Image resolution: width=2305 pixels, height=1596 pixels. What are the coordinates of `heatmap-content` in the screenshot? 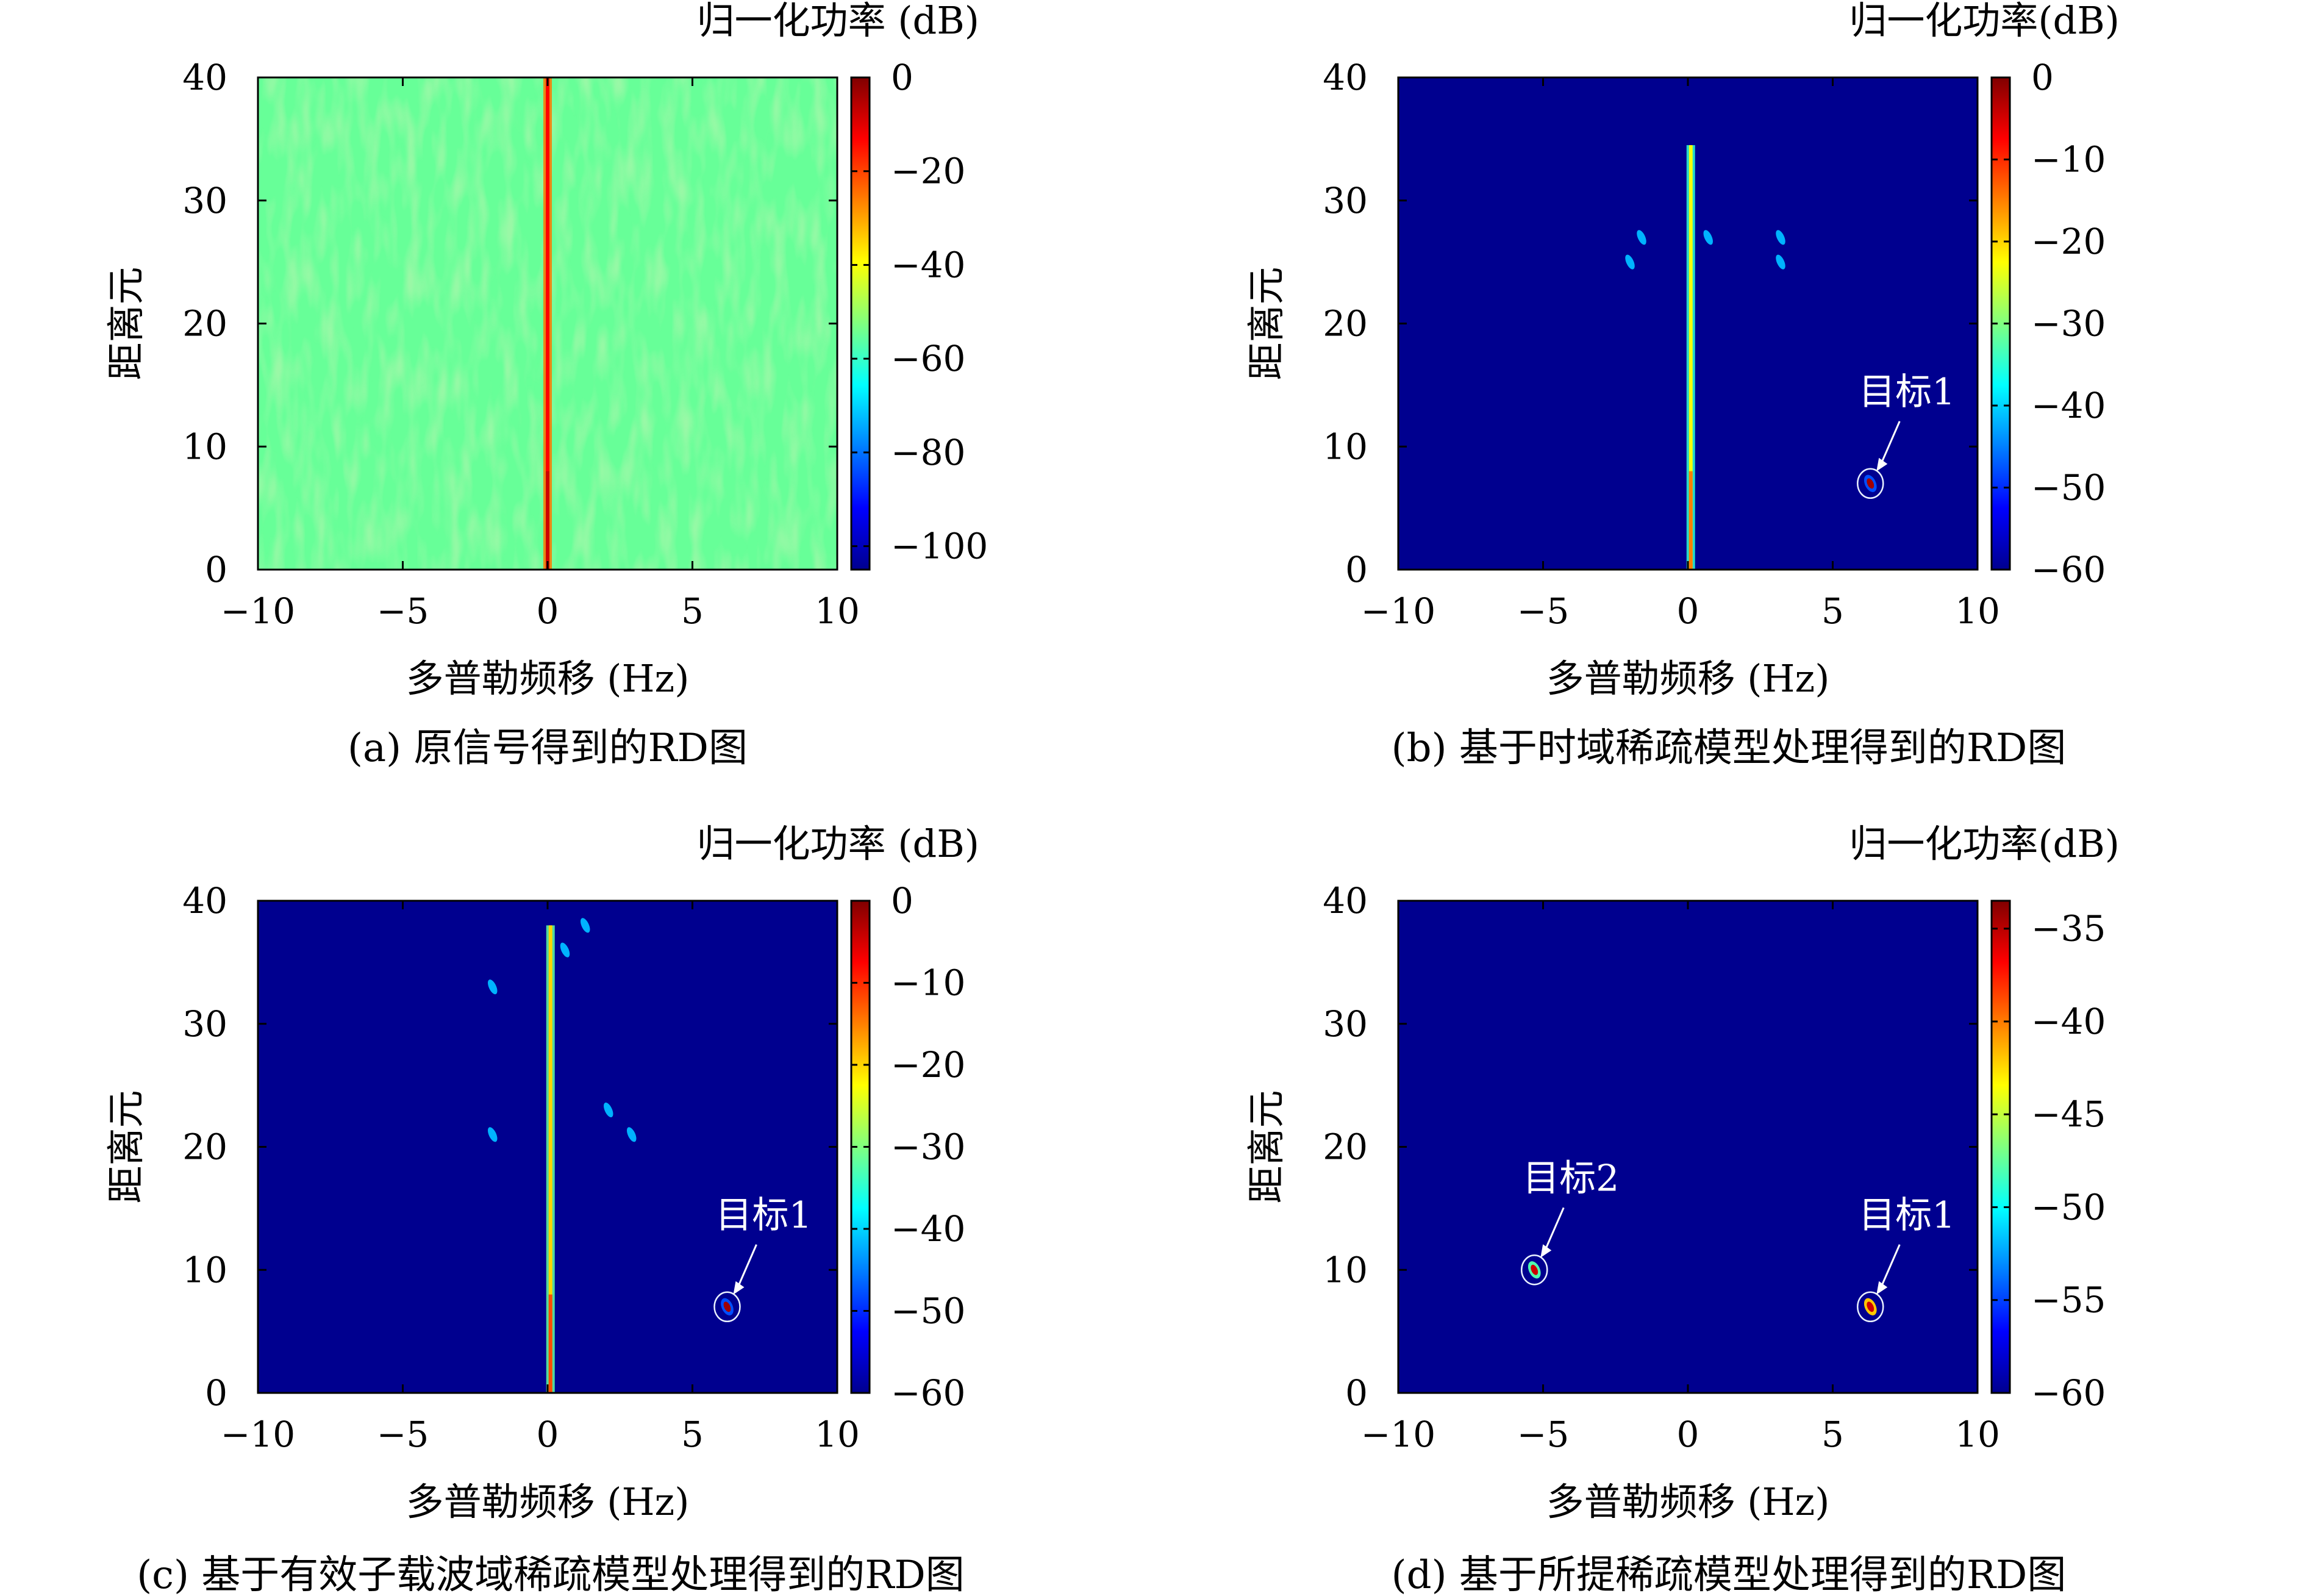 It's located at (1702, 1288).